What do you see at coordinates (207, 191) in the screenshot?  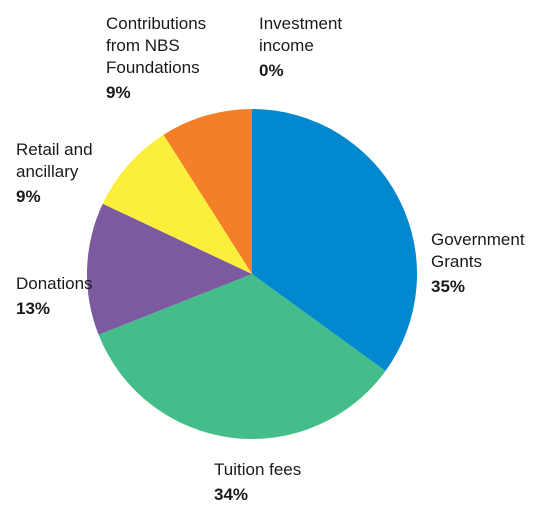 I see `pie-slice-contributions-from-nbs-foundations` at bounding box center [207, 191].